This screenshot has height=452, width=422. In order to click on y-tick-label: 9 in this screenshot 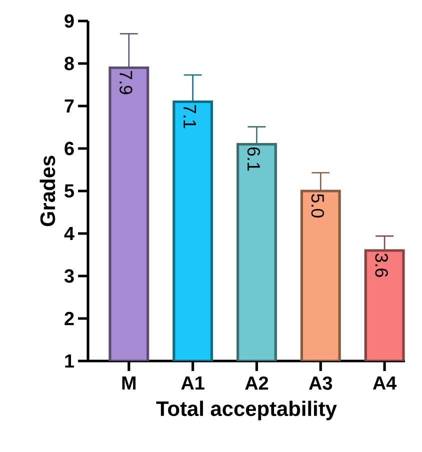, I will do `click(69, 21)`.